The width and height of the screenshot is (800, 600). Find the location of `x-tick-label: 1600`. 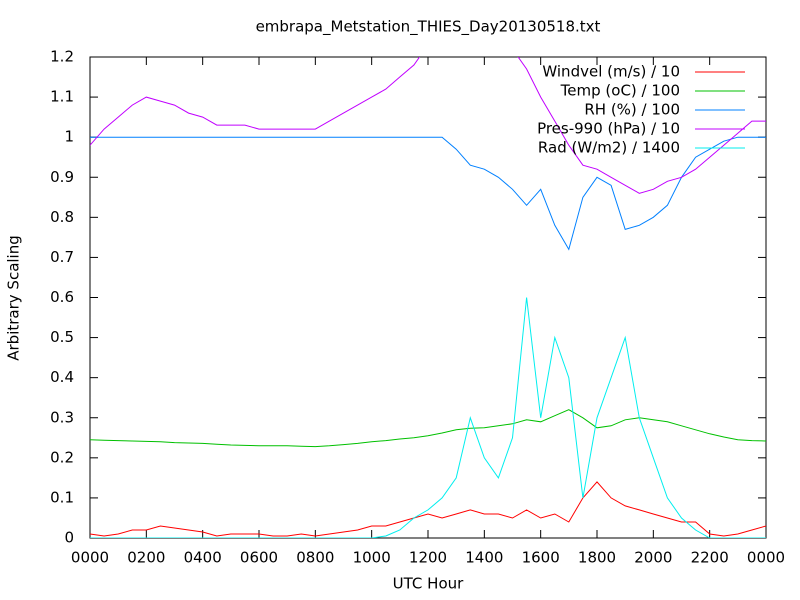

x-tick-label: 1600 is located at coordinates (541, 558).